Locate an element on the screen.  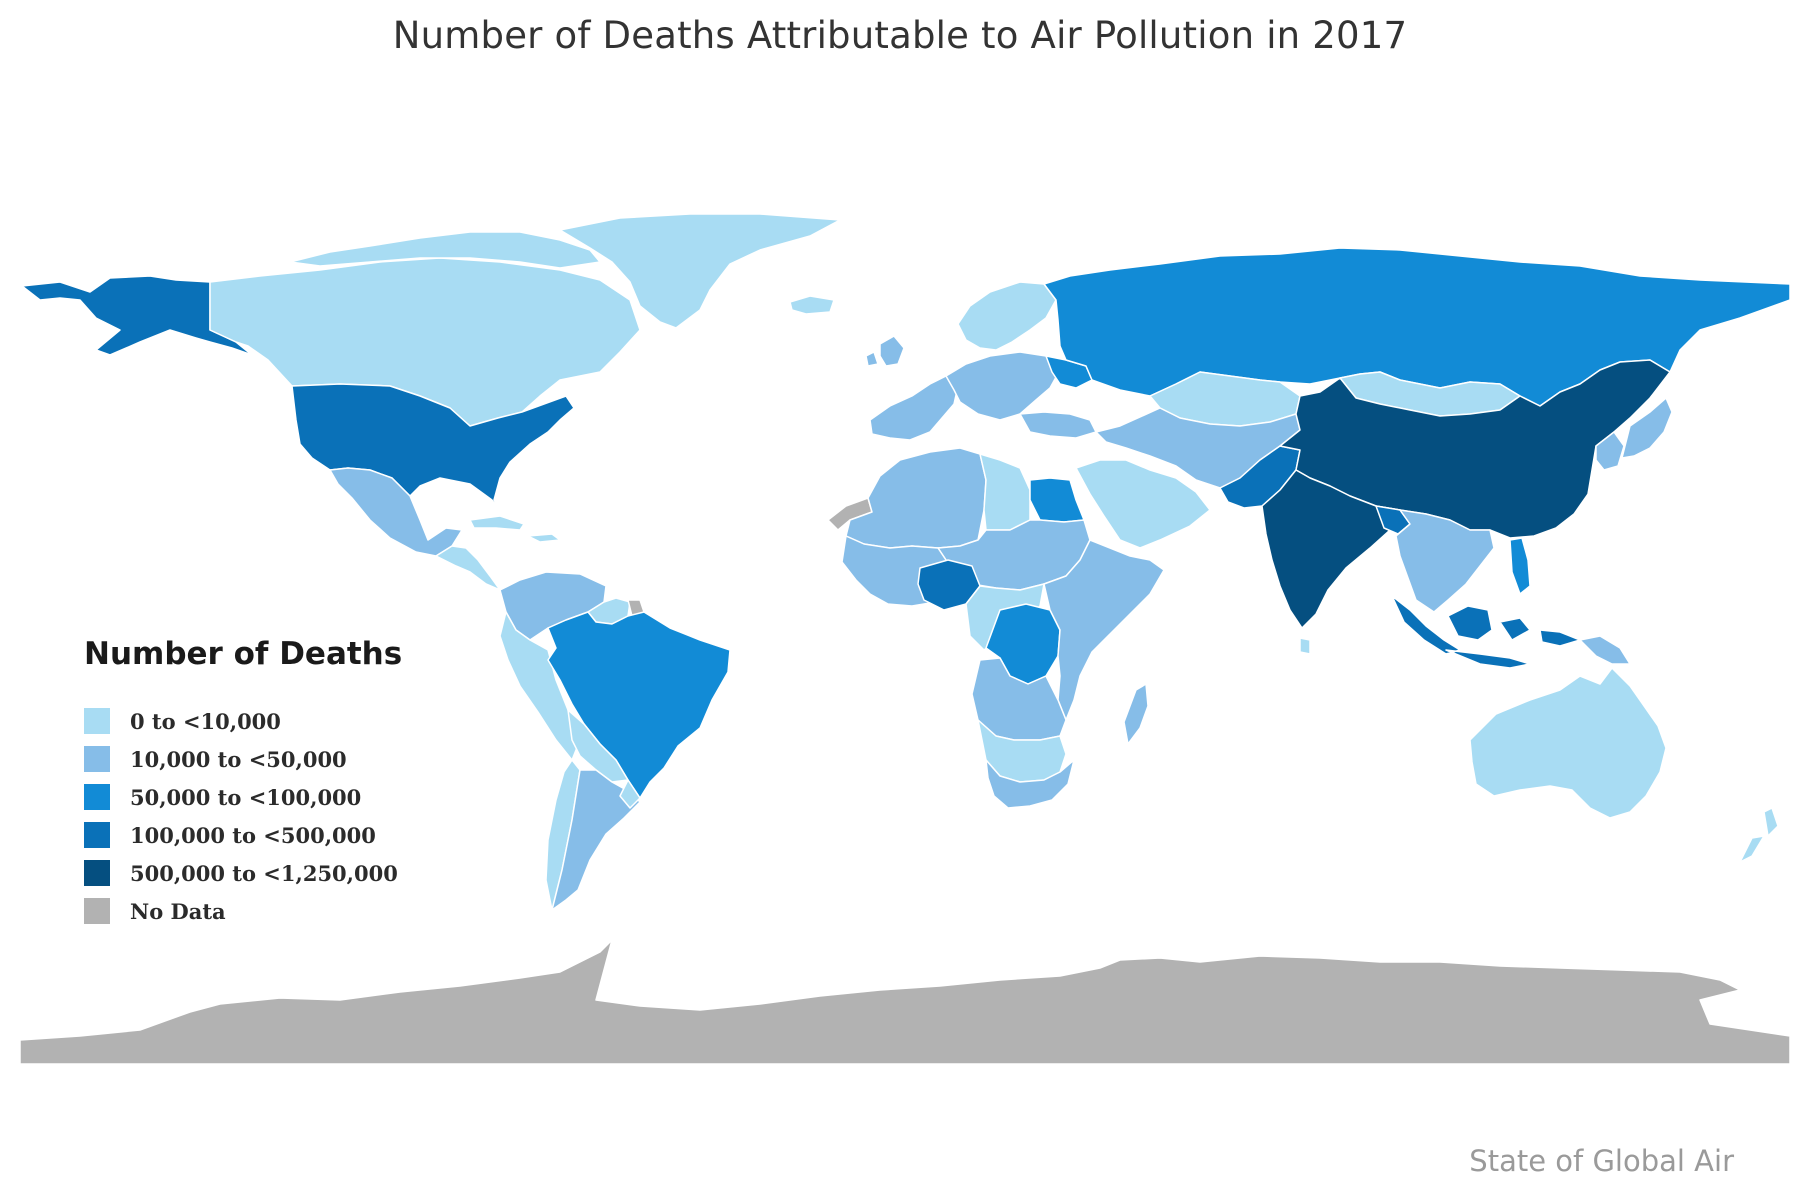
source-credit: State of Global Air is located at coordinates (1601, 1161).